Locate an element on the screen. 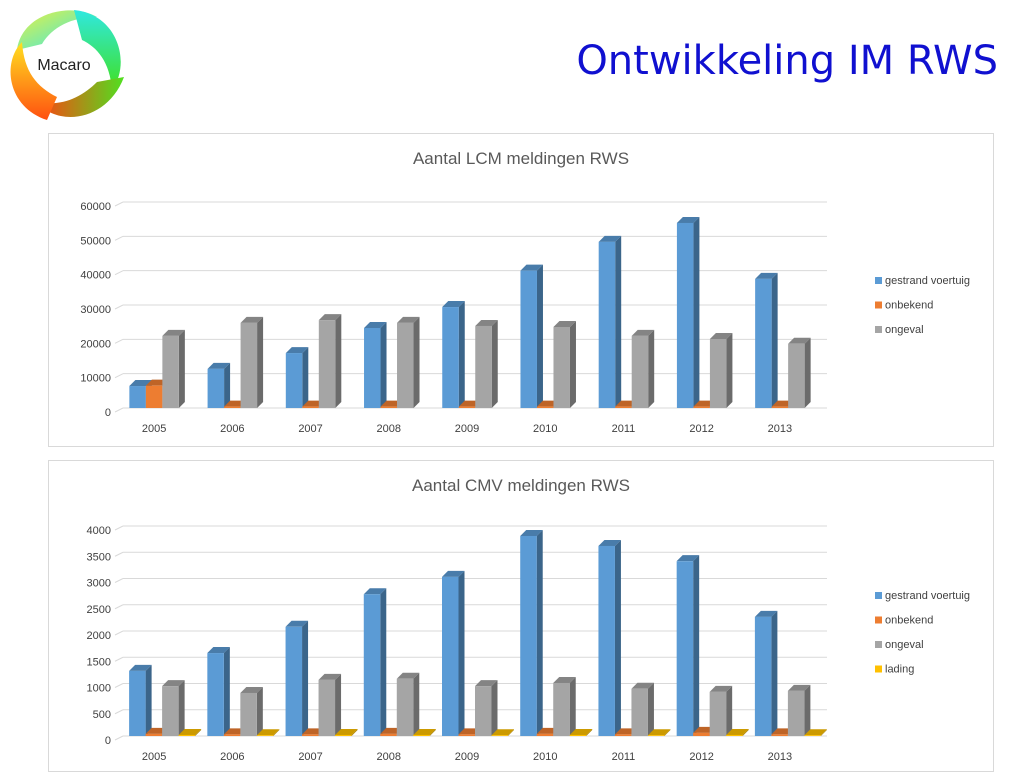 The image size is (1024, 776). x-tick-label: 2008 is located at coordinates (389, 757).